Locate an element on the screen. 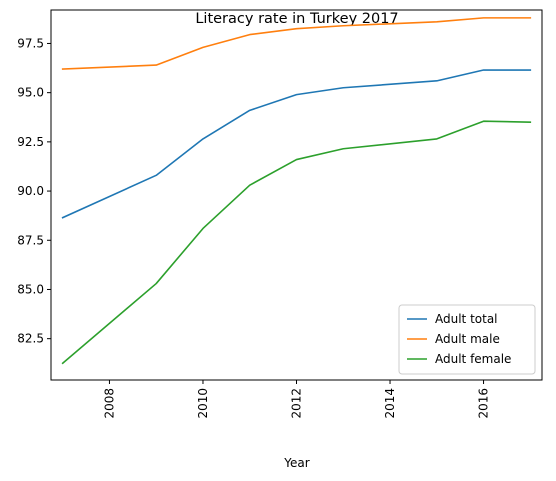 Image resolution: width=556 pixels, height=481 pixels. legend-label: Adult male is located at coordinates (467, 339).